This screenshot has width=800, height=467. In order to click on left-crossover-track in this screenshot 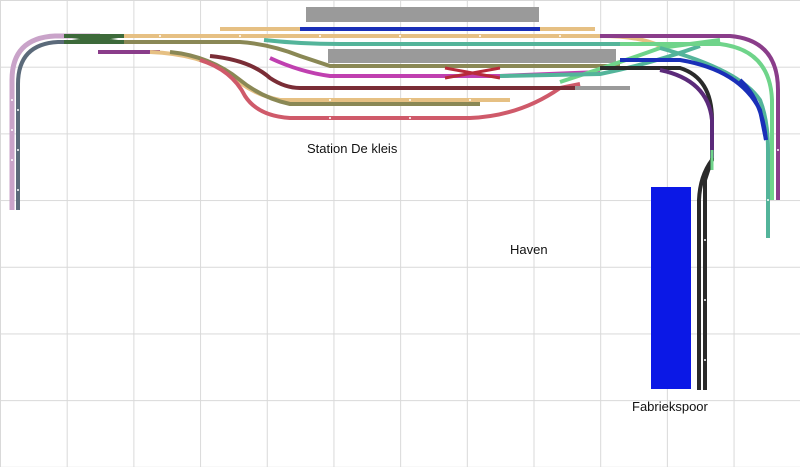, I will do `click(94, 39)`.